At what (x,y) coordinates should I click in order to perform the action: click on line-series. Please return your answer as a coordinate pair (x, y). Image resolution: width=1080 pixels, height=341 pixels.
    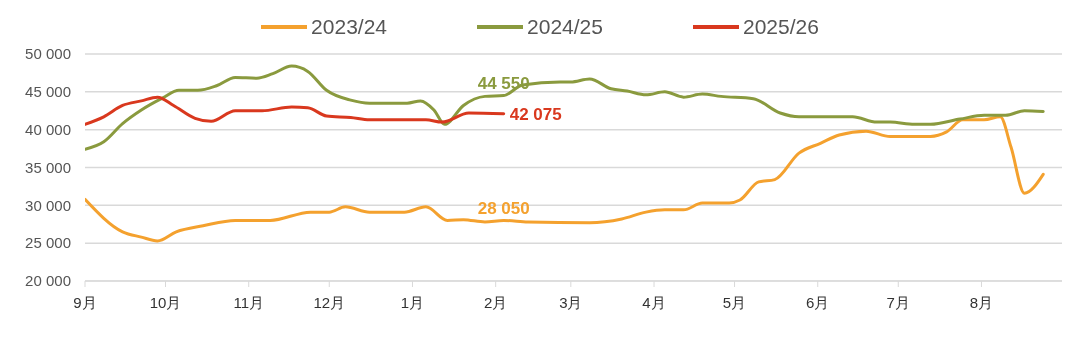
    Looking at the image, I should click on (295, 110).